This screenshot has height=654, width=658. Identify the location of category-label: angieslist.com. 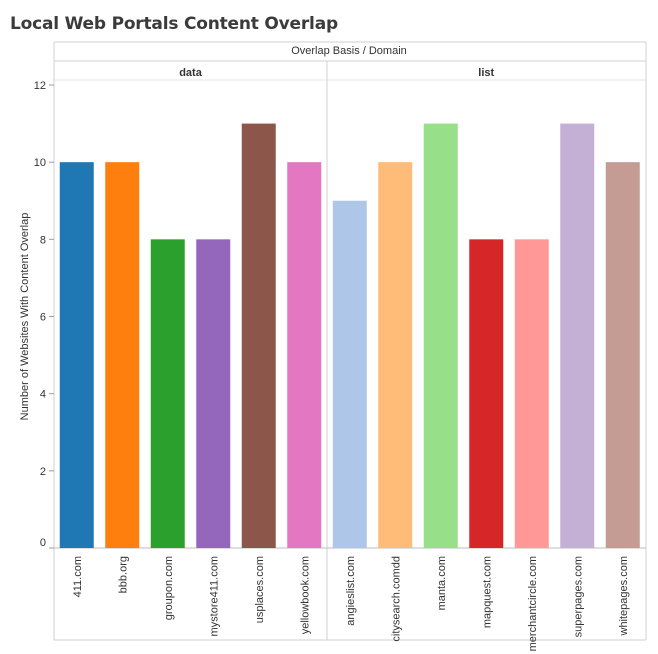
(351, 591).